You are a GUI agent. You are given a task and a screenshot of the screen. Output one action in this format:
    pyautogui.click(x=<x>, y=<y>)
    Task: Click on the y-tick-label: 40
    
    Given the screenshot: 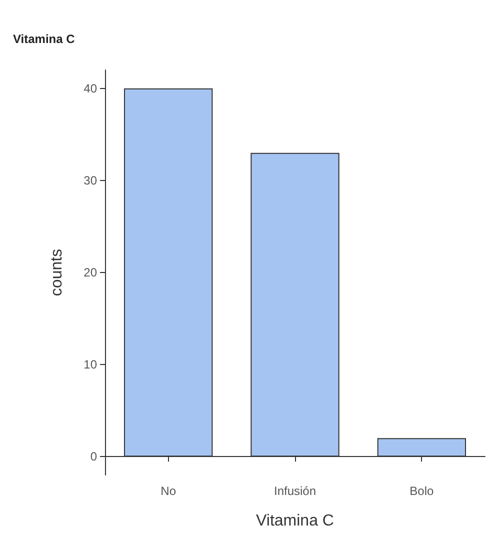 What is the action you would take?
    pyautogui.click(x=91, y=88)
    